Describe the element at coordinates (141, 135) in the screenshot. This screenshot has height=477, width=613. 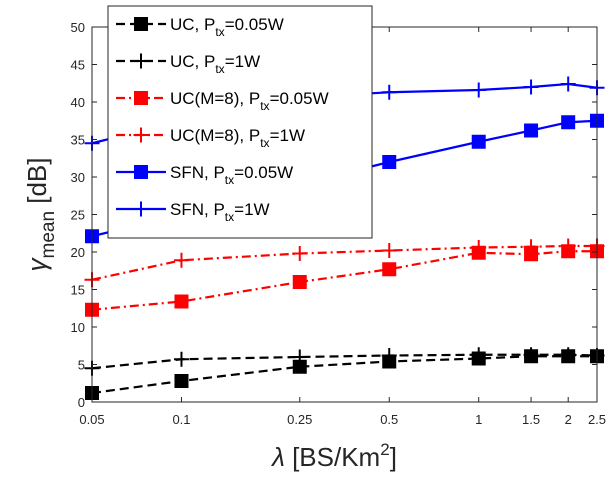
I see `legend-item-4-marker` at that location.